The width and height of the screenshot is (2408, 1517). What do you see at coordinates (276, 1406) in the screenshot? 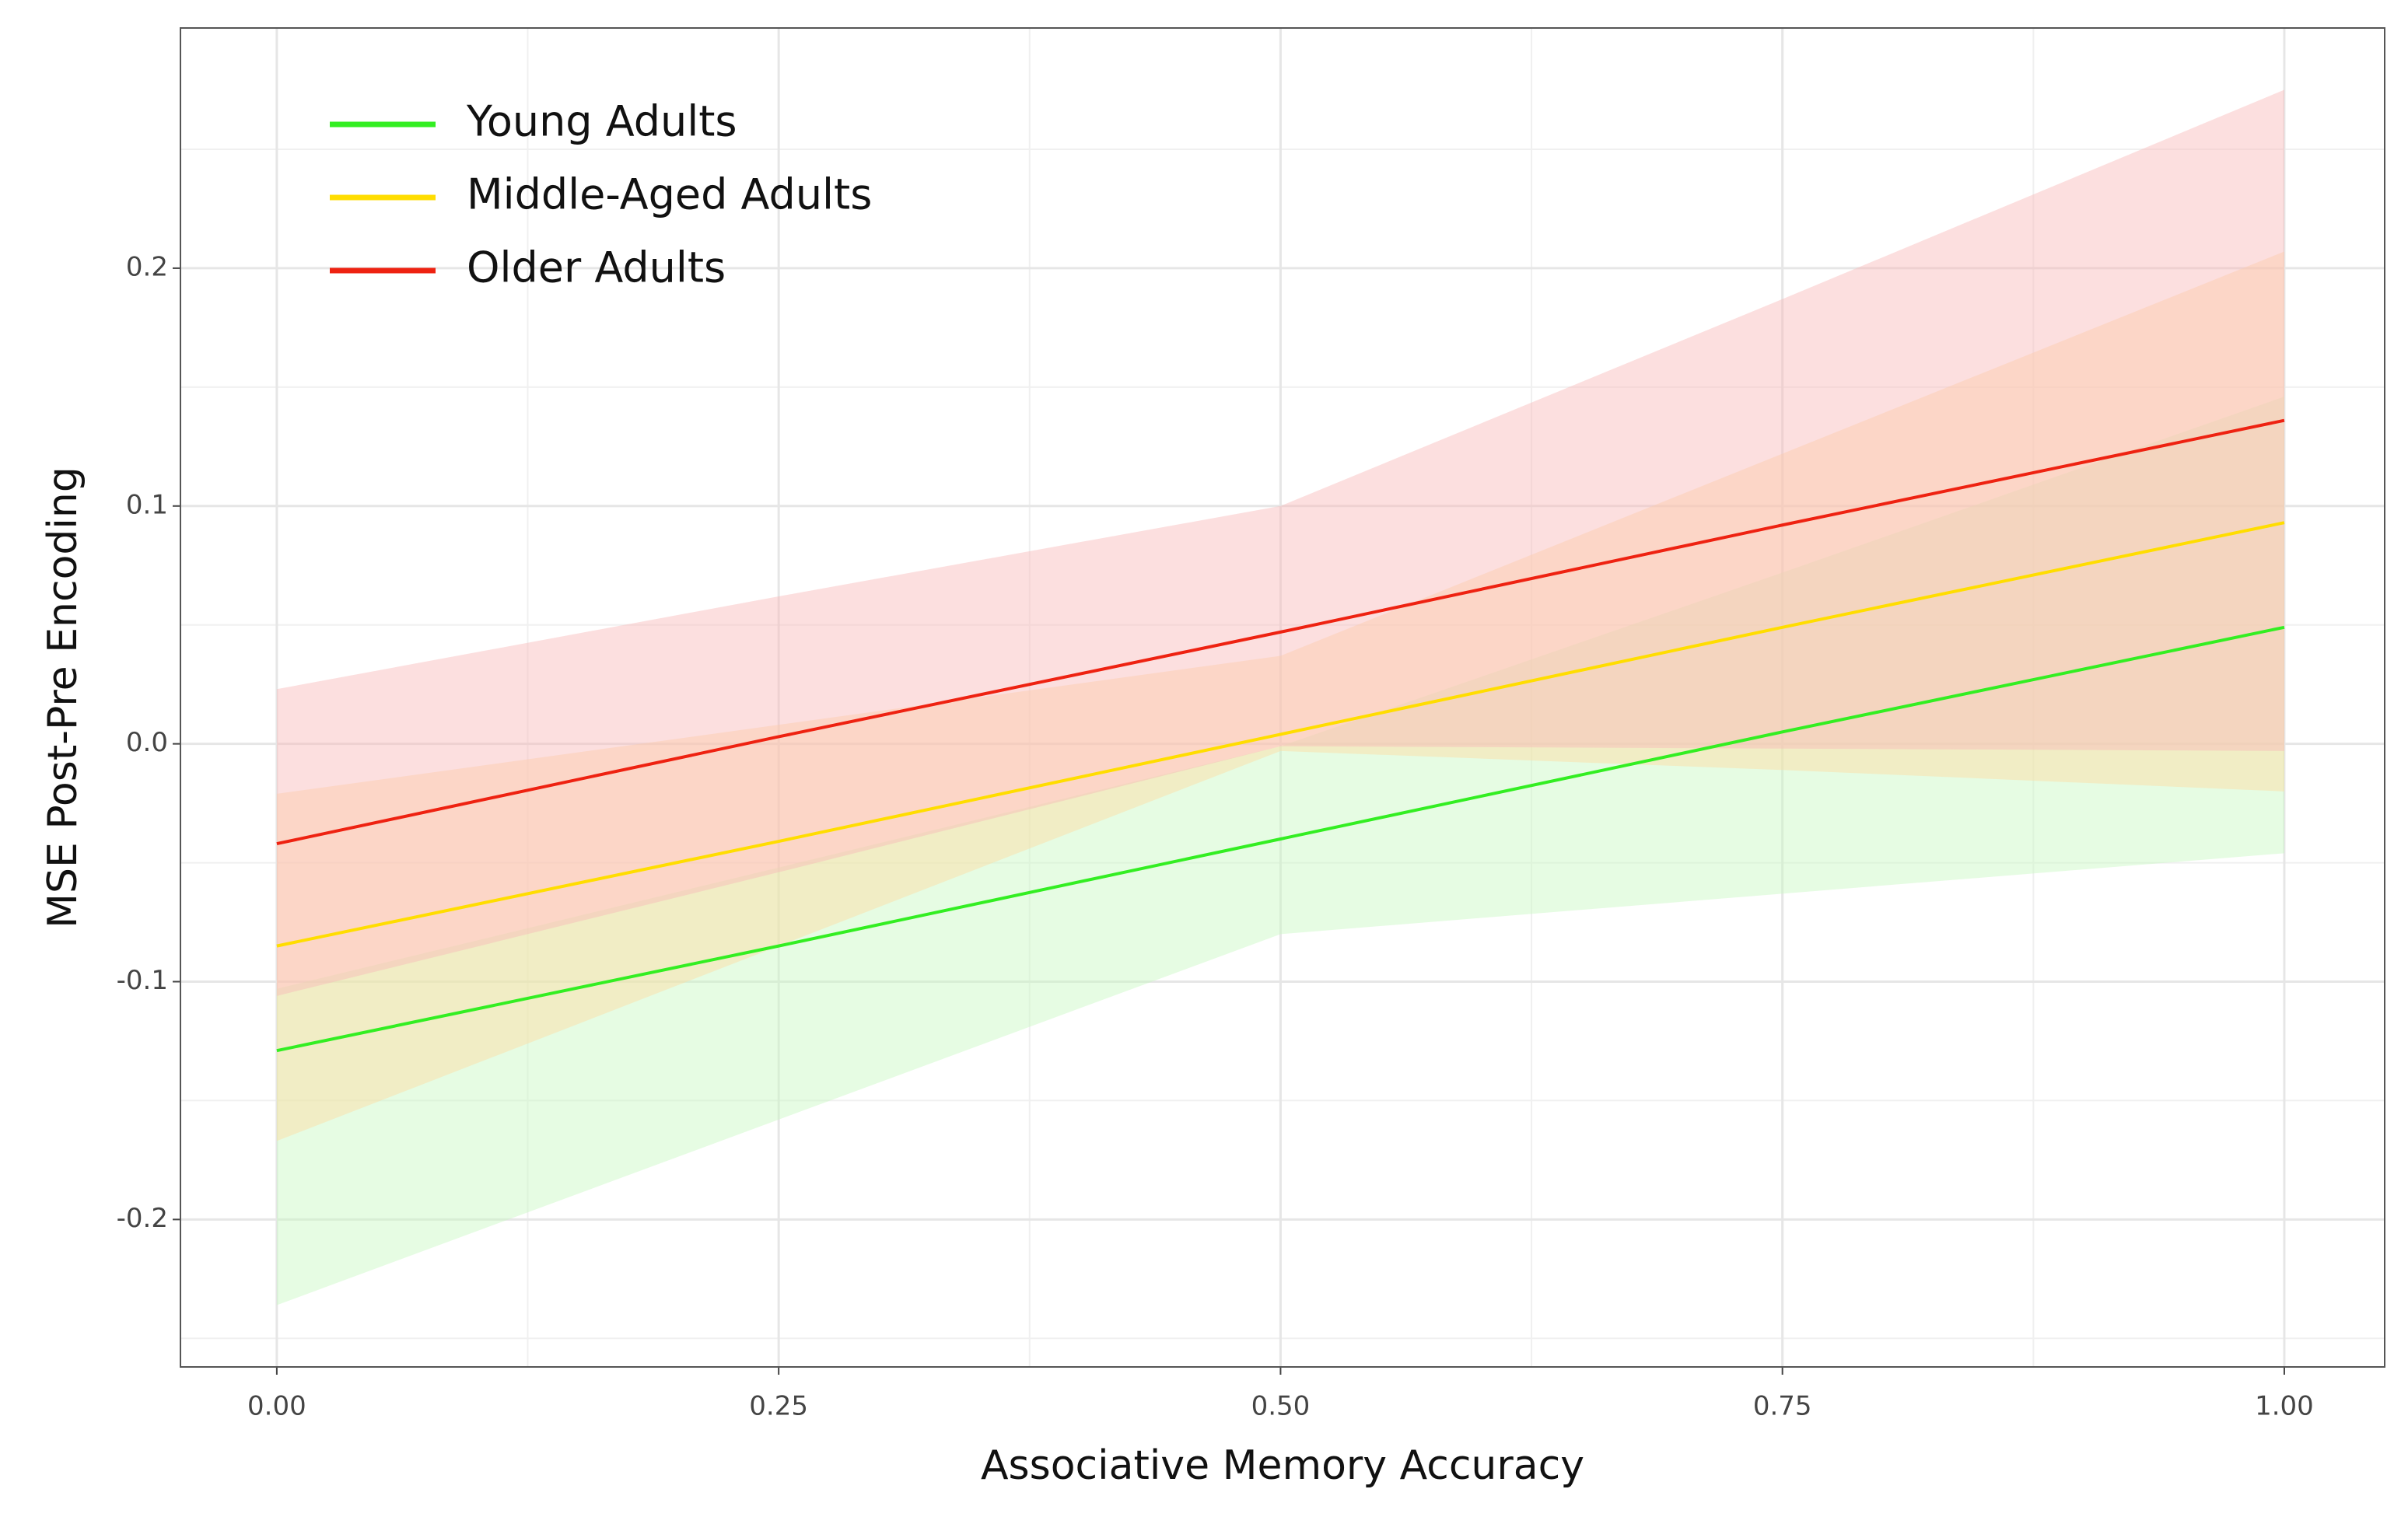
I see `x-tick-label: 0.00` at bounding box center [276, 1406].